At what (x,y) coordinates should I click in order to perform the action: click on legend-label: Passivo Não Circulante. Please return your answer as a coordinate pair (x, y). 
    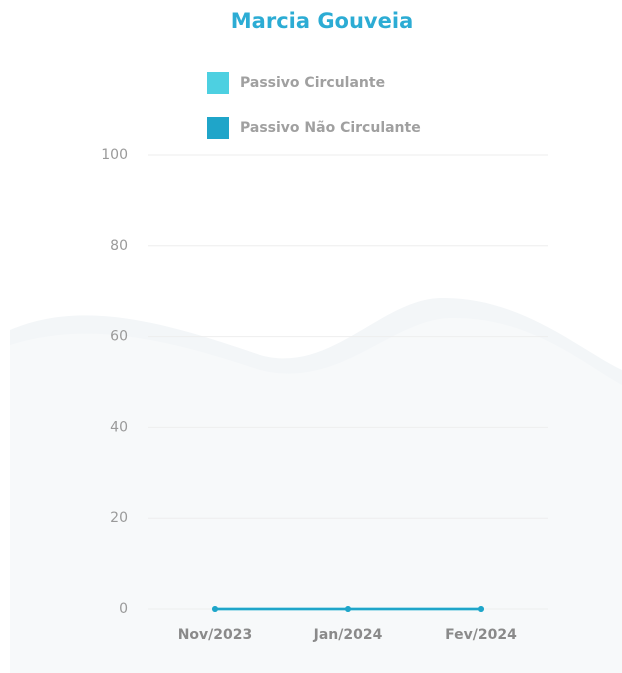
    Looking at the image, I should click on (330, 128).